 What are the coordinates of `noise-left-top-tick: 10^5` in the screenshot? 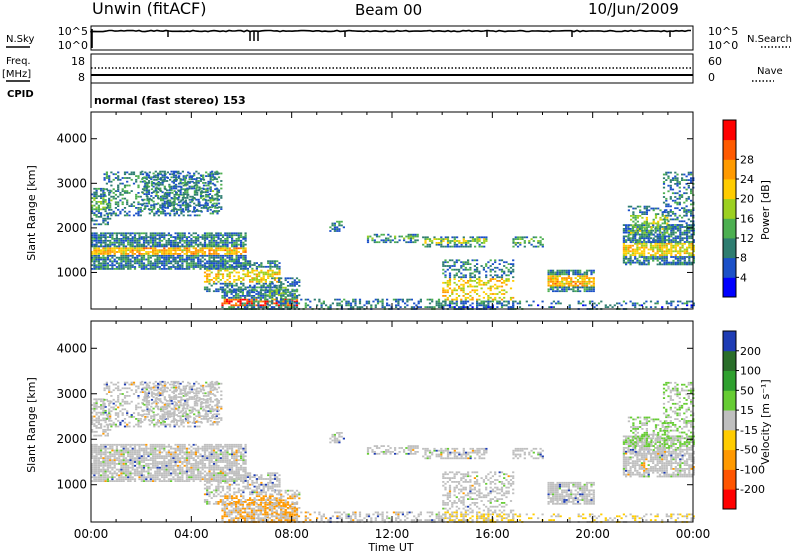 It's located at (73, 31).